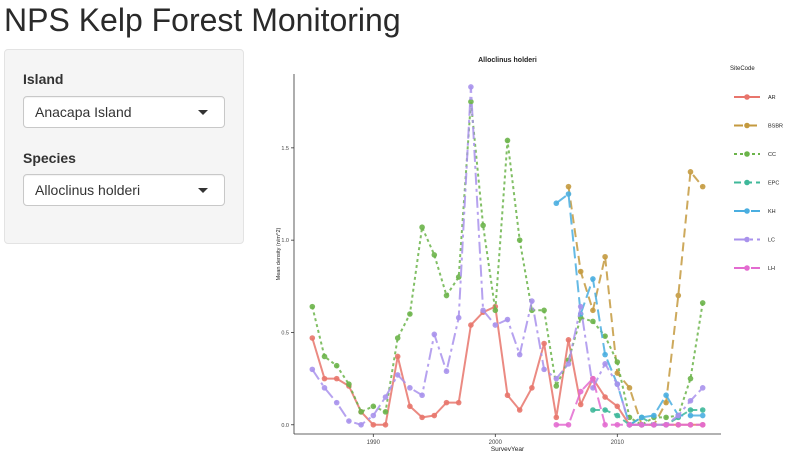 The height and width of the screenshot is (456, 785). I want to click on legend-label: EPC, so click(773, 184).